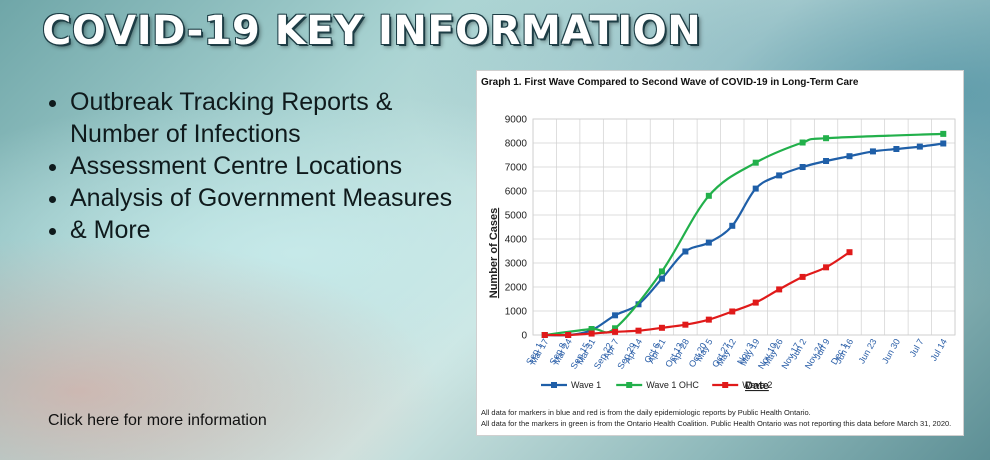 This screenshot has width=990, height=460. I want to click on y-tick-label: 9000, so click(516, 120).